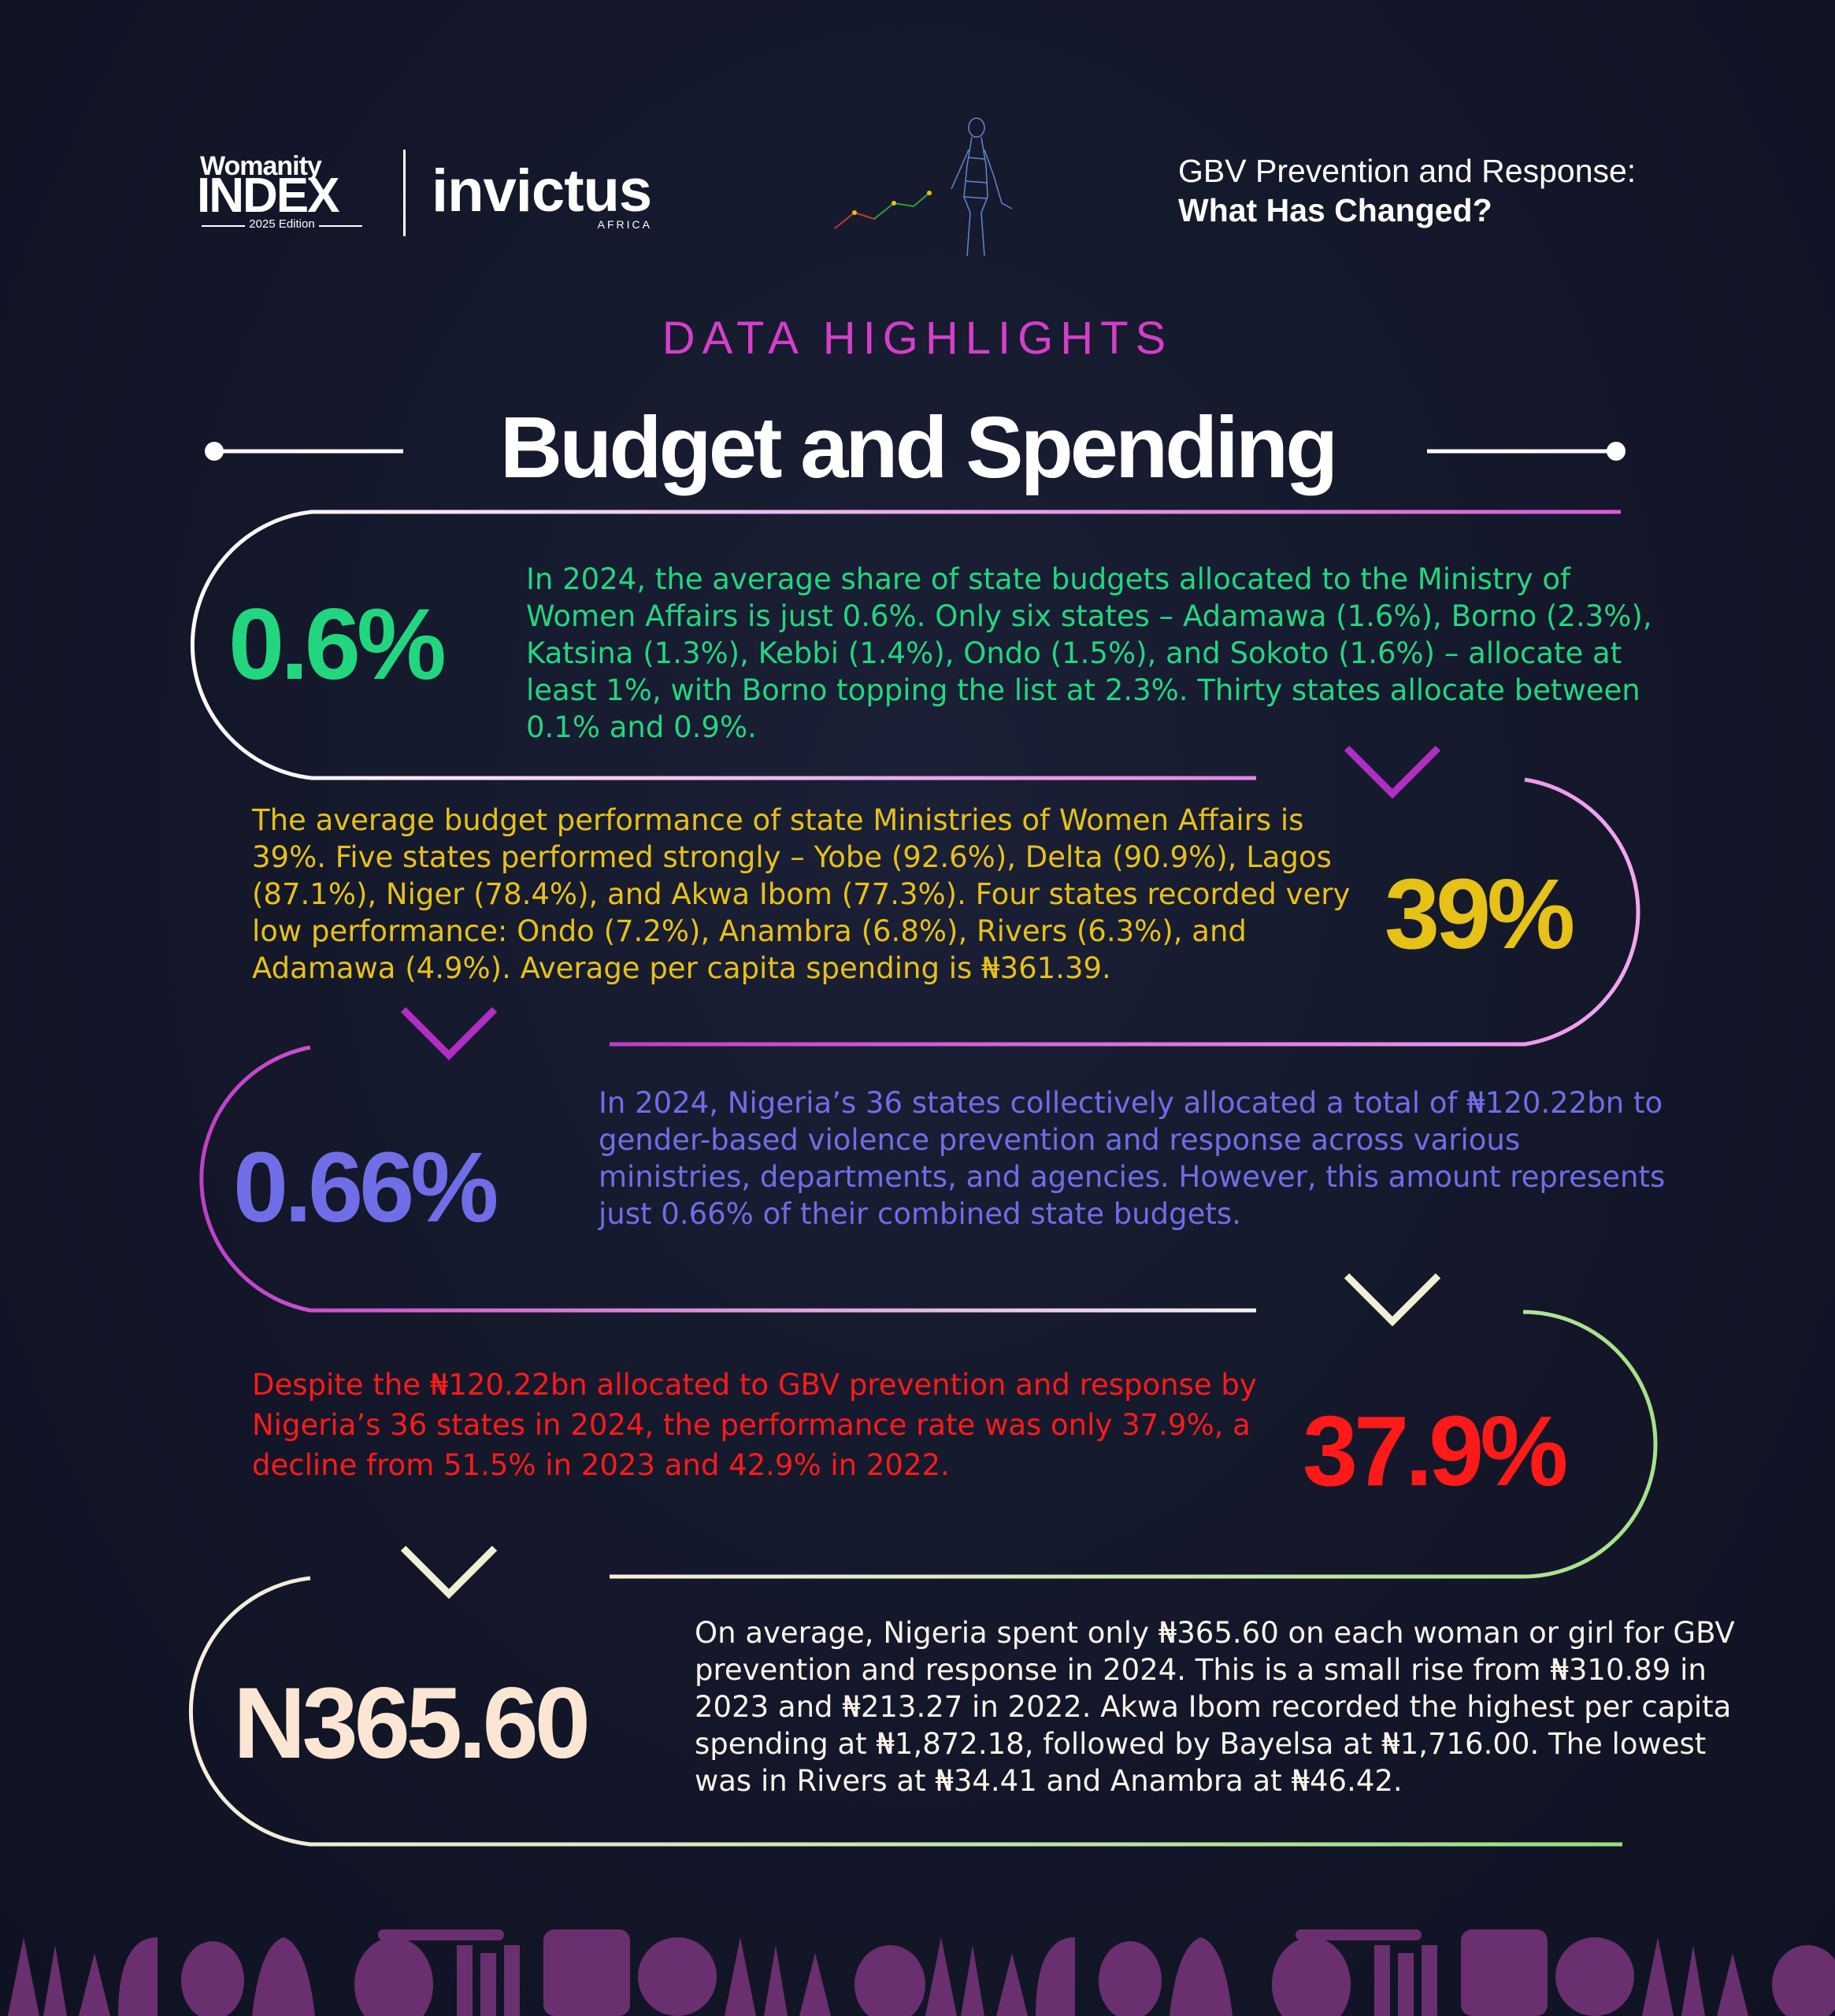 The image size is (1835, 2016). I want to click on invictus-logo-sub: AFRICA, so click(625, 224).